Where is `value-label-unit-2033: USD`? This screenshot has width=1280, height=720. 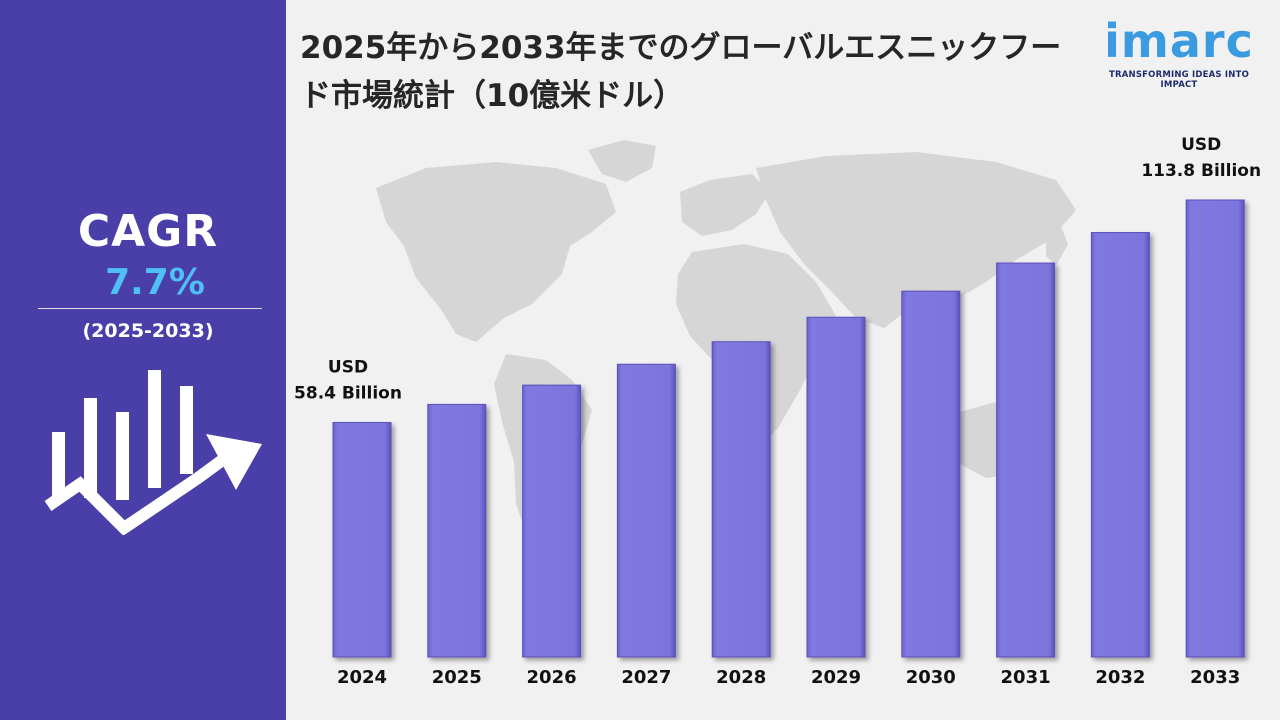
value-label-unit-2033: USD is located at coordinates (1201, 145).